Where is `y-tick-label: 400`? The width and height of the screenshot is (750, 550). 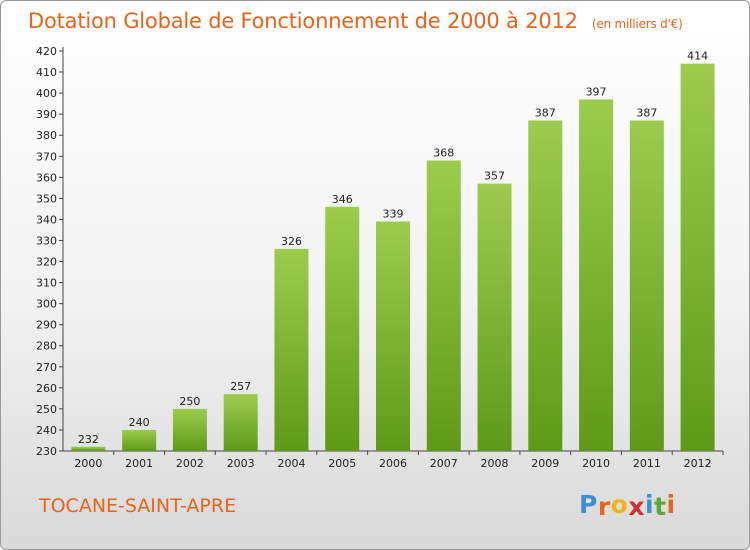
y-tick-label: 400 is located at coordinates (46, 93).